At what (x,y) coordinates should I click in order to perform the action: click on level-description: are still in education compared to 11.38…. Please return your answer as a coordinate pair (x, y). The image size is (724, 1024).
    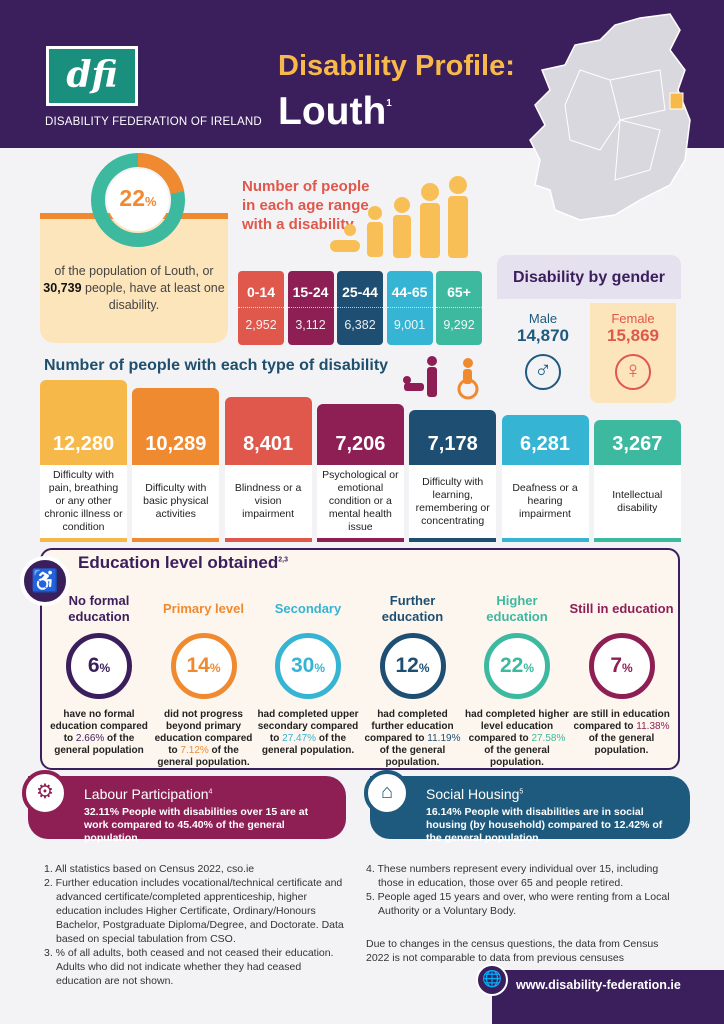
    Looking at the image, I should click on (622, 733).